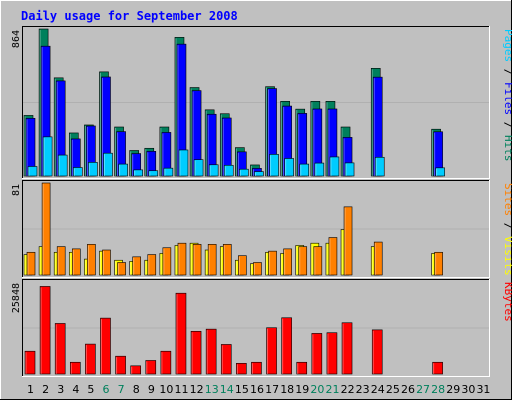 Image resolution: width=512 pixels, height=400 pixels. Describe the element at coordinates (106, 389) in the screenshot. I see `x-tick-label-6: 6` at that location.